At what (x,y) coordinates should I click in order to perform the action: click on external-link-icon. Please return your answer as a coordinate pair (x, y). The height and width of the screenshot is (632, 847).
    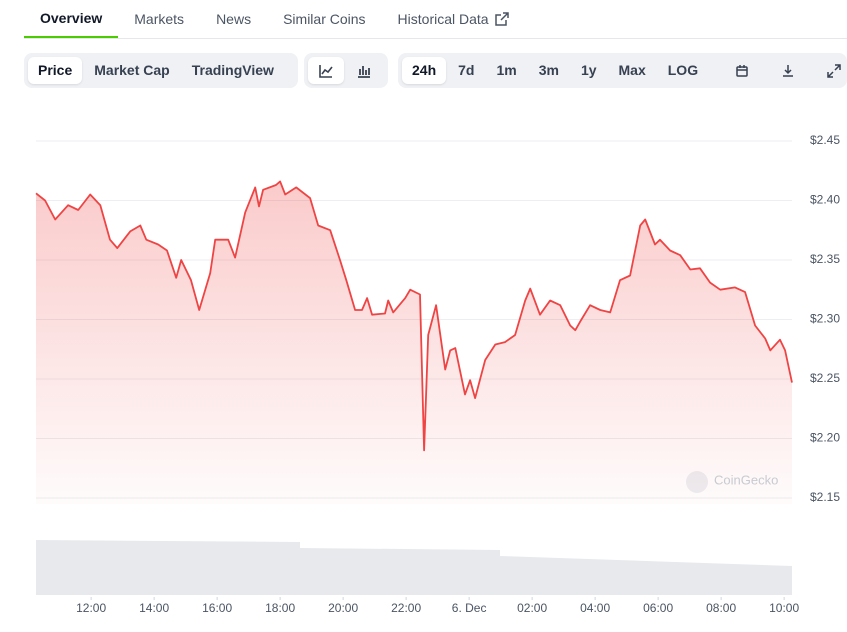
    Looking at the image, I should click on (501, 19).